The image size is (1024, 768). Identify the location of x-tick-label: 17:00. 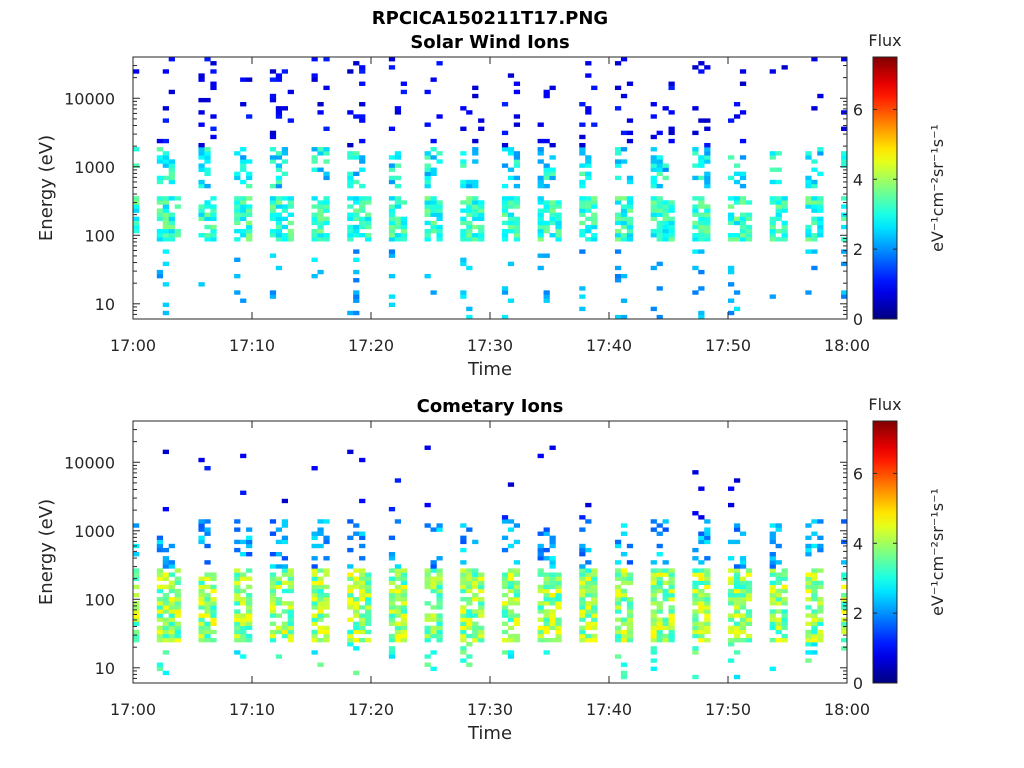
(133, 345).